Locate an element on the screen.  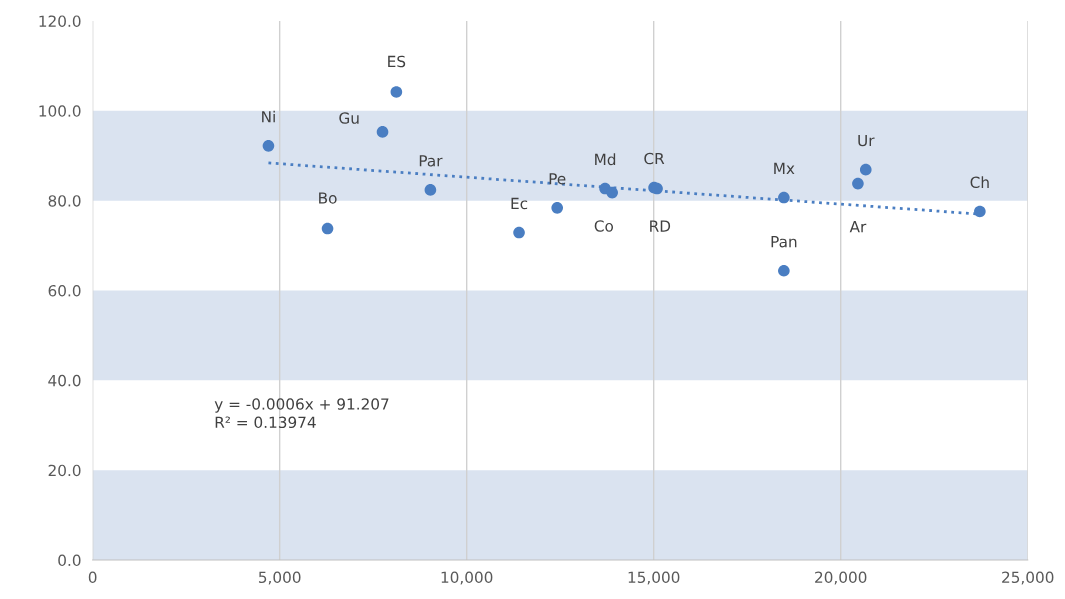
x-tick-label: 20,000 is located at coordinates (841, 578).